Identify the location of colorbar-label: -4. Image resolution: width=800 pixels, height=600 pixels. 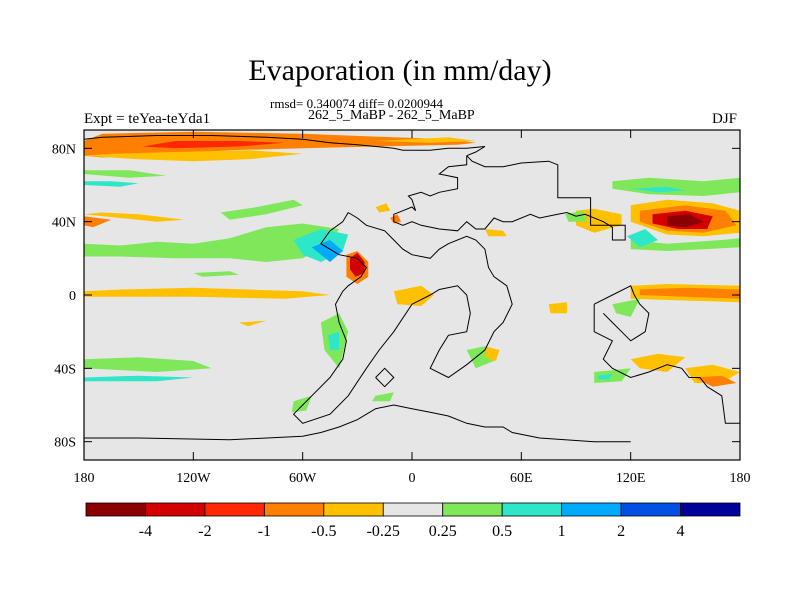
(145, 531).